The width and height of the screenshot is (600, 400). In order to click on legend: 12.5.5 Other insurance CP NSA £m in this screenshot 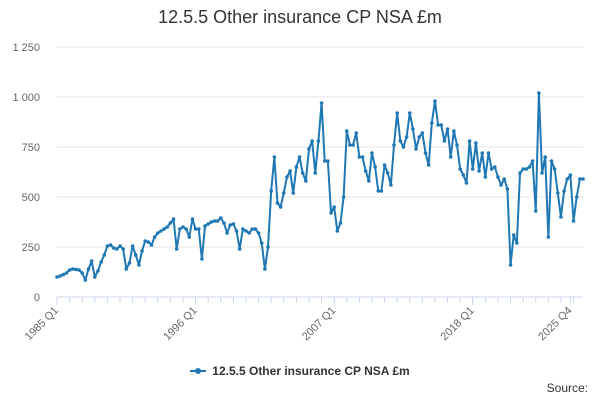, I will do `click(300, 371)`.